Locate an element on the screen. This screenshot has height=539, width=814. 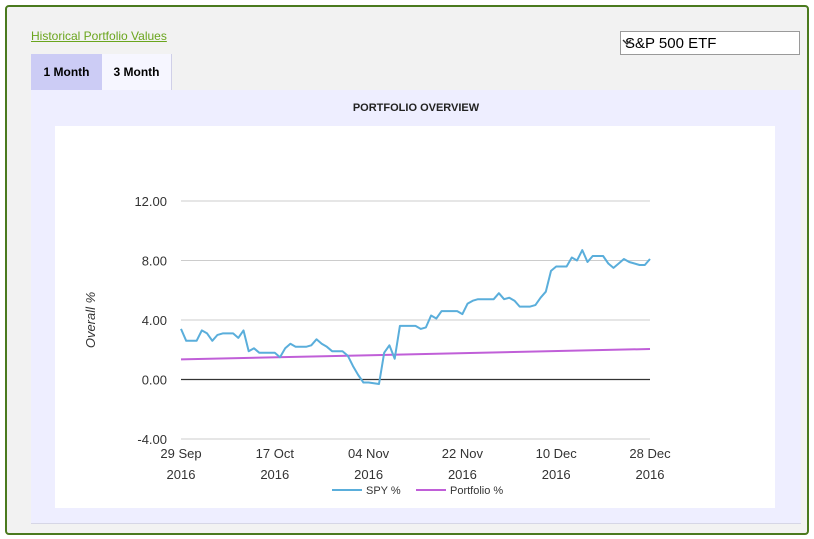
chevron-down-icon is located at coordinates (627, 42).